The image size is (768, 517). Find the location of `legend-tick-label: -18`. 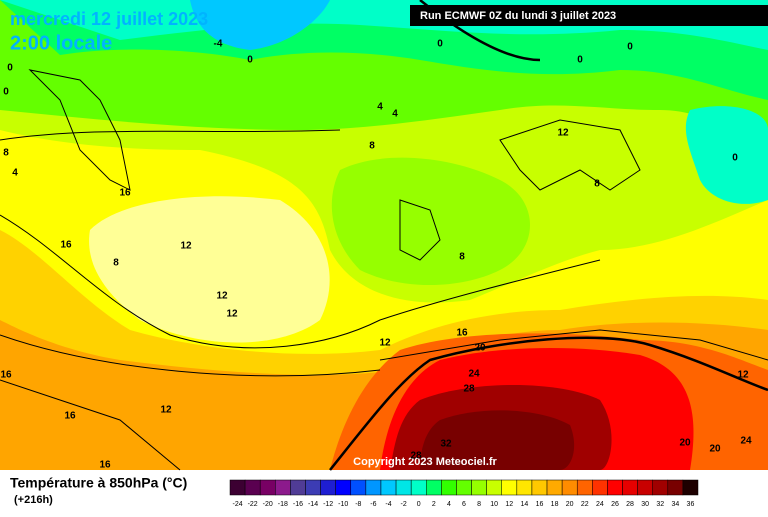

legend-tick-label: -18 is located at coordinates (283, 504).